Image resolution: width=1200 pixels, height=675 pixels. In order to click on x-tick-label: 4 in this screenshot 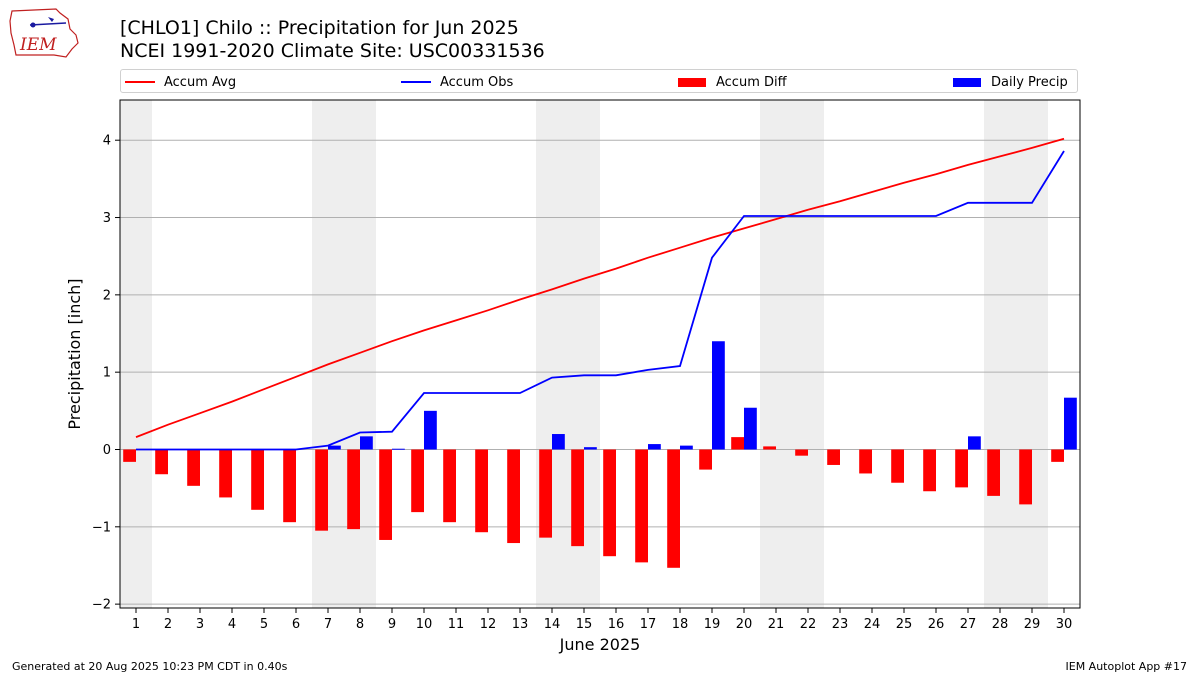, I will do `click(232, 624)`.